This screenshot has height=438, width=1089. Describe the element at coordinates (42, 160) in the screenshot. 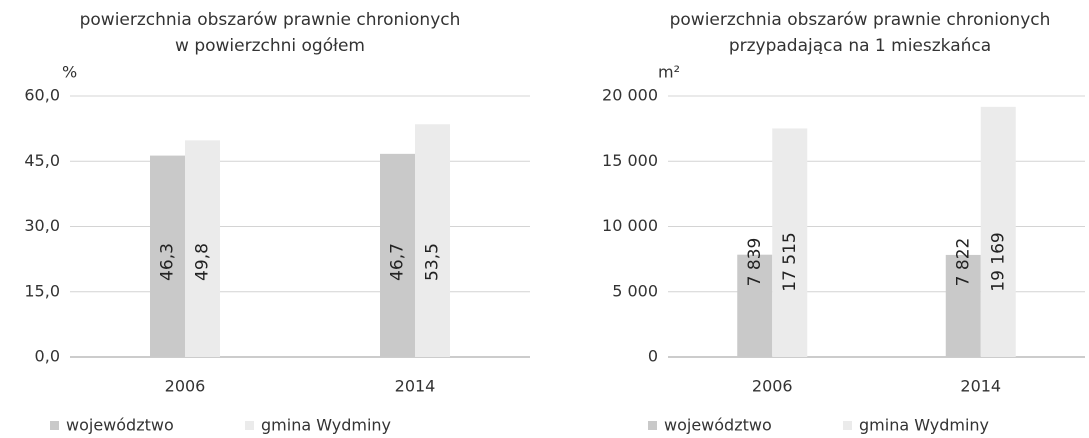

I see `y-tick-label: 45,0` at that location.